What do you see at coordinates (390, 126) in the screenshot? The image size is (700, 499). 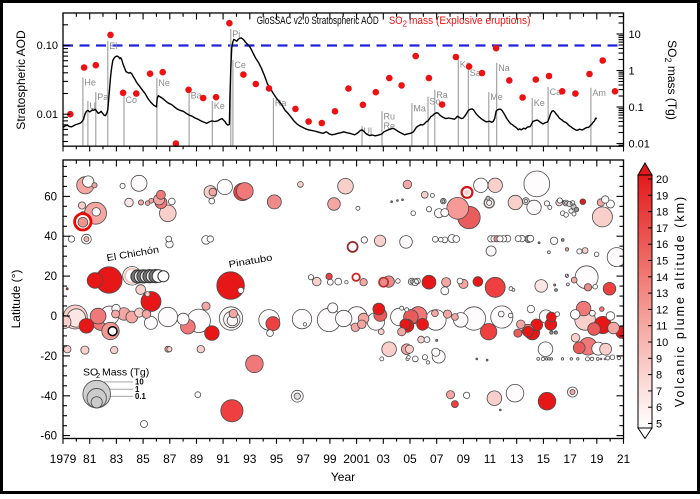 I see `svg-text: Re` at bounding box center [390, 126].